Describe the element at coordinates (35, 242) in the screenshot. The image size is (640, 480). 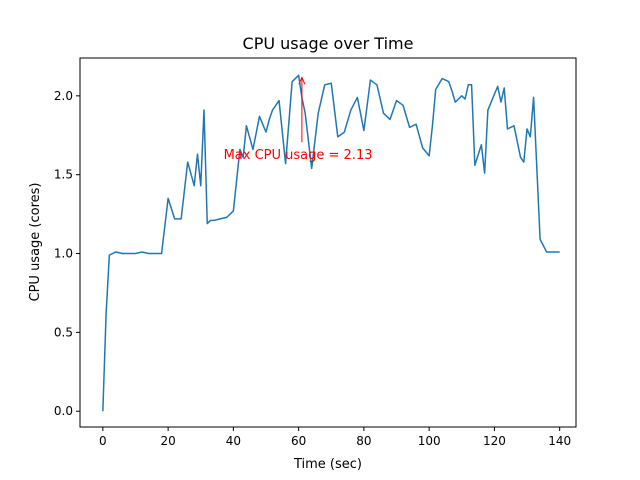
I see `y-axis-label: CPU usage (cores)` at that location.